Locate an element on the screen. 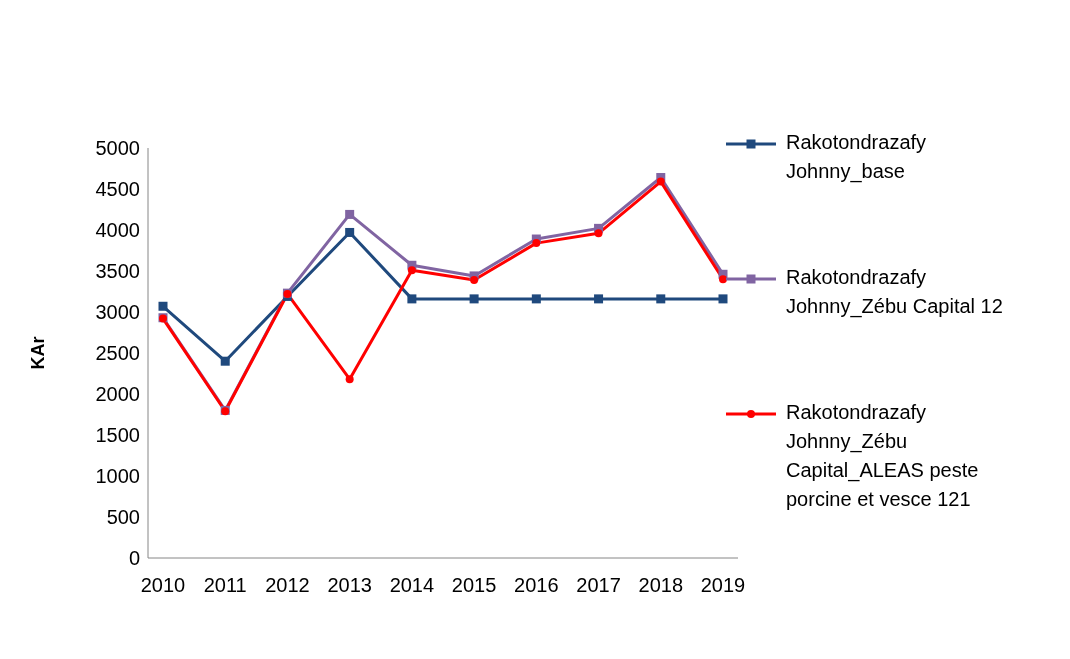 The height and width of the screenshot is (659, 1070). legend-label: Rakotondrazafy Johnny_Zébu Capital_ALEAS peste porcine et vesce 121 is located at coordinates (883, 456).